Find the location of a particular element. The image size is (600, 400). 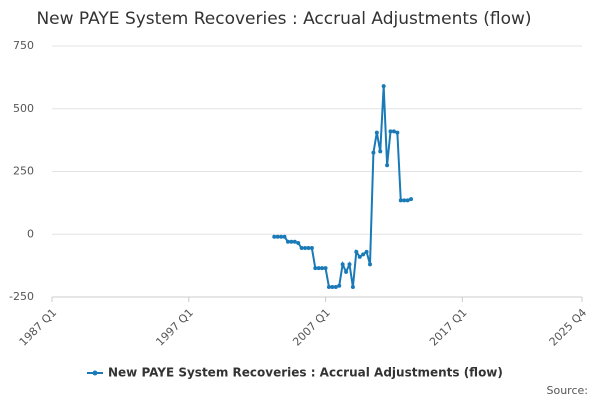

line is located at coordinates (343, 187).